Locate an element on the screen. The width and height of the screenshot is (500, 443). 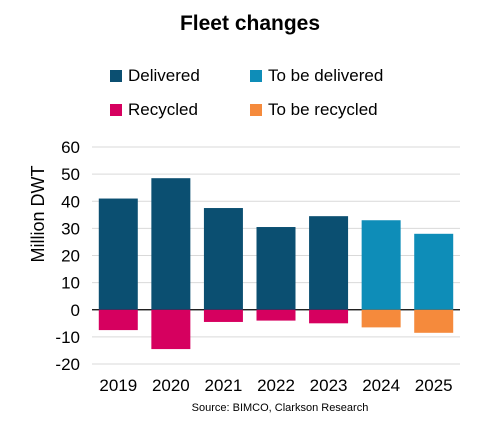
y-tick-label: -10 is located at coordinates (67, 337).